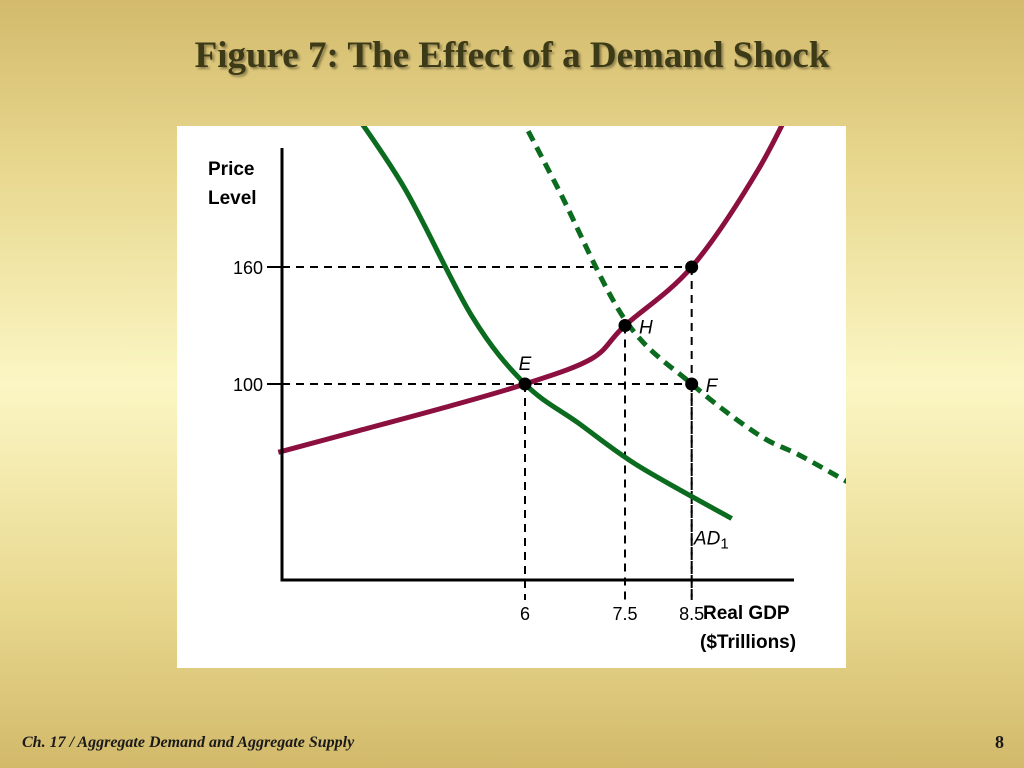 This screenshot has height=768, width=1024. I want to click on point-e, so click(525, 384).